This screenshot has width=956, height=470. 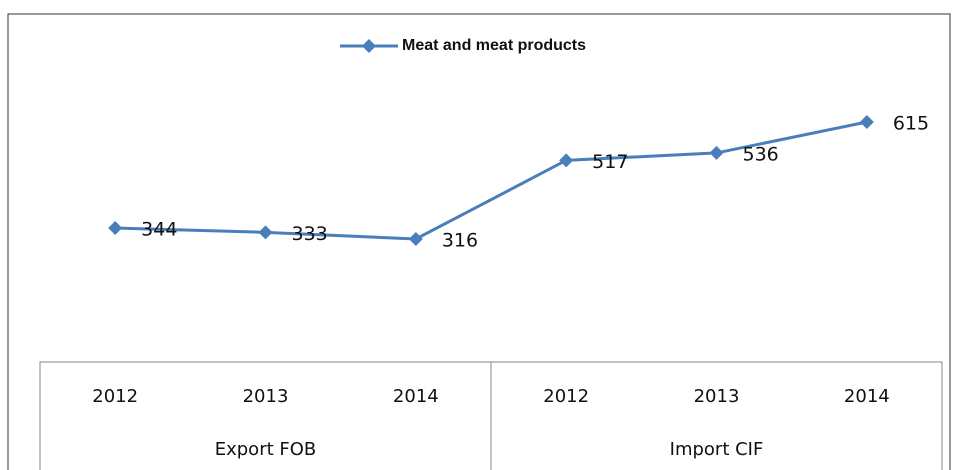 I want to click on data-label: 536, so click(x=761, y=154).